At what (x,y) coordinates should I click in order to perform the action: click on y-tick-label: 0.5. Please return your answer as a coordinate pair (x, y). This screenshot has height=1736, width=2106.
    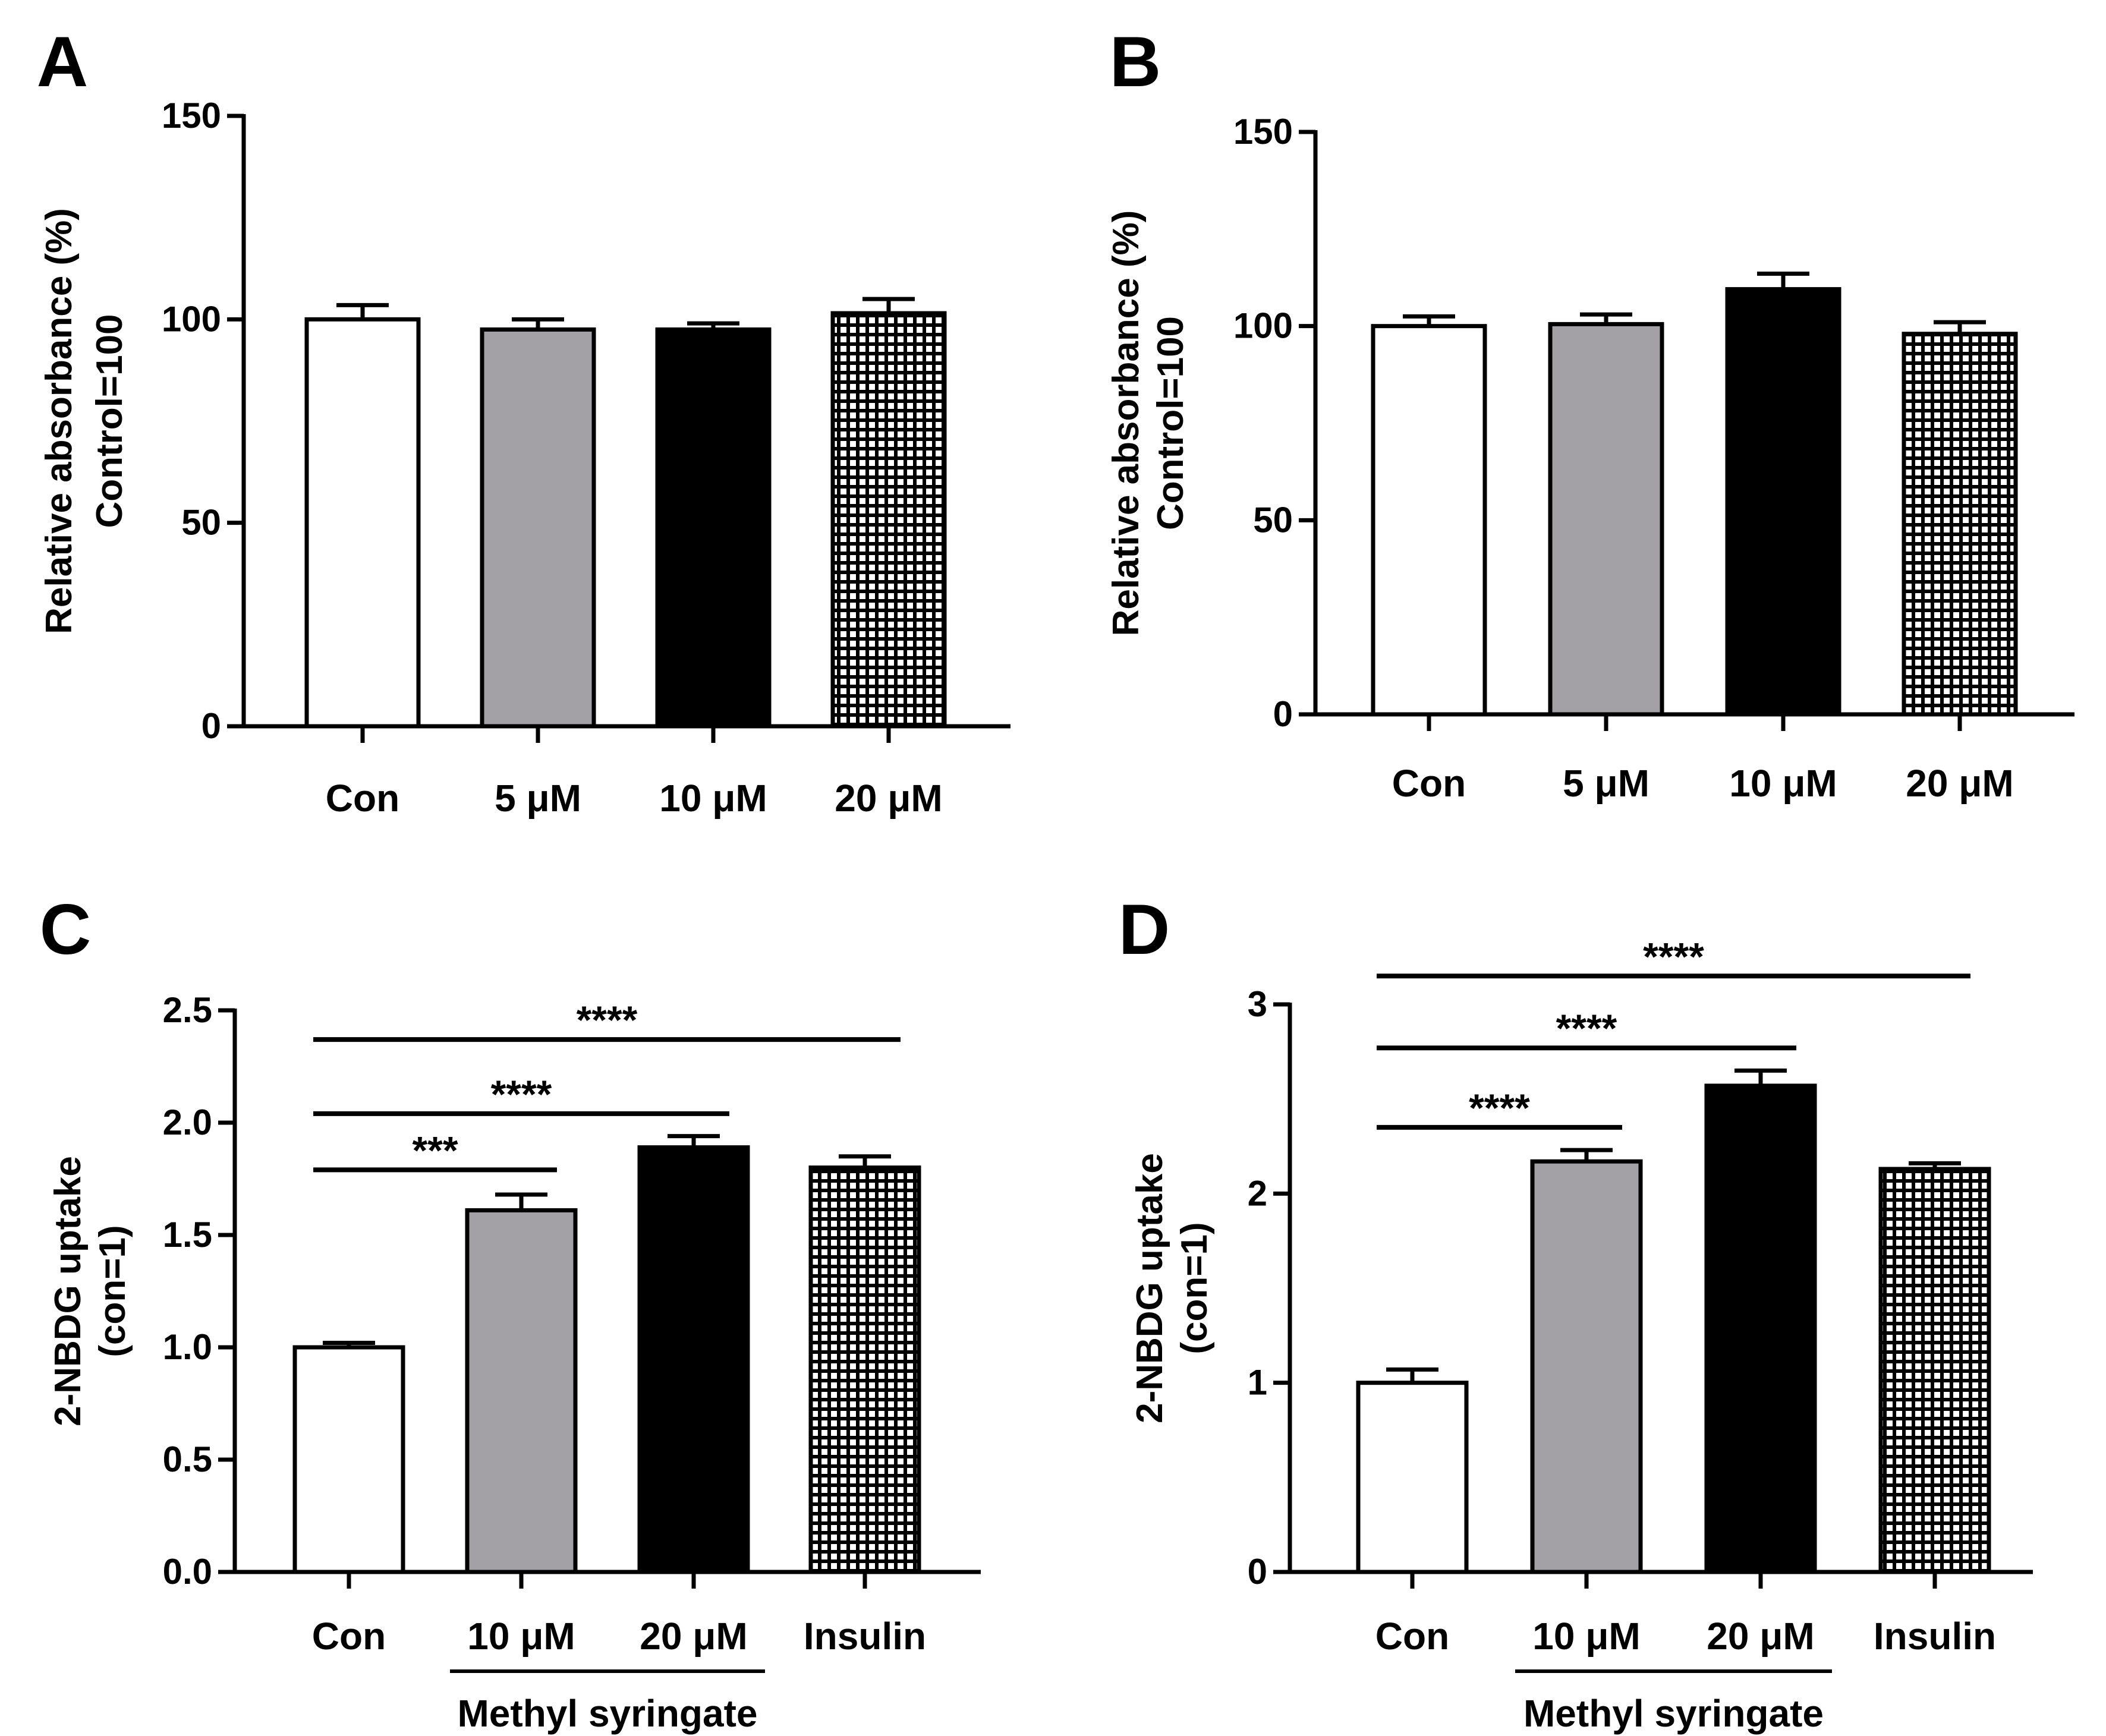
    Looking at the image, I should click on (187, 1459).